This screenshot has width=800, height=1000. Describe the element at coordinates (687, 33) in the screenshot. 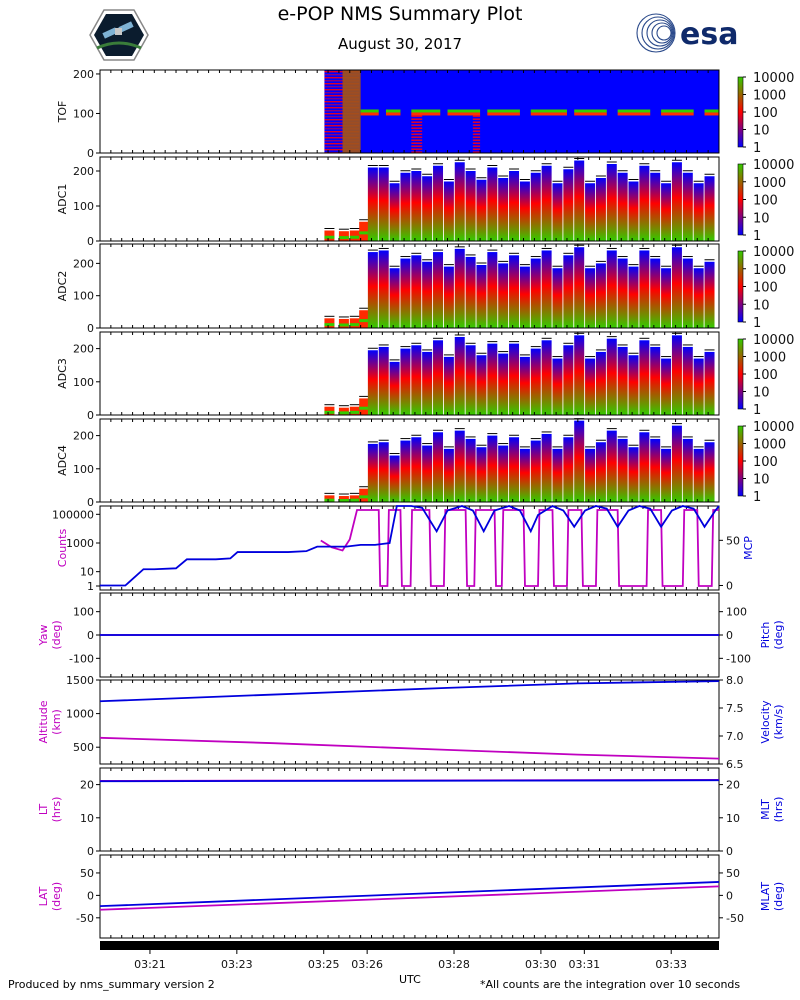

I see `esa-logo-icon: esa` at that location.